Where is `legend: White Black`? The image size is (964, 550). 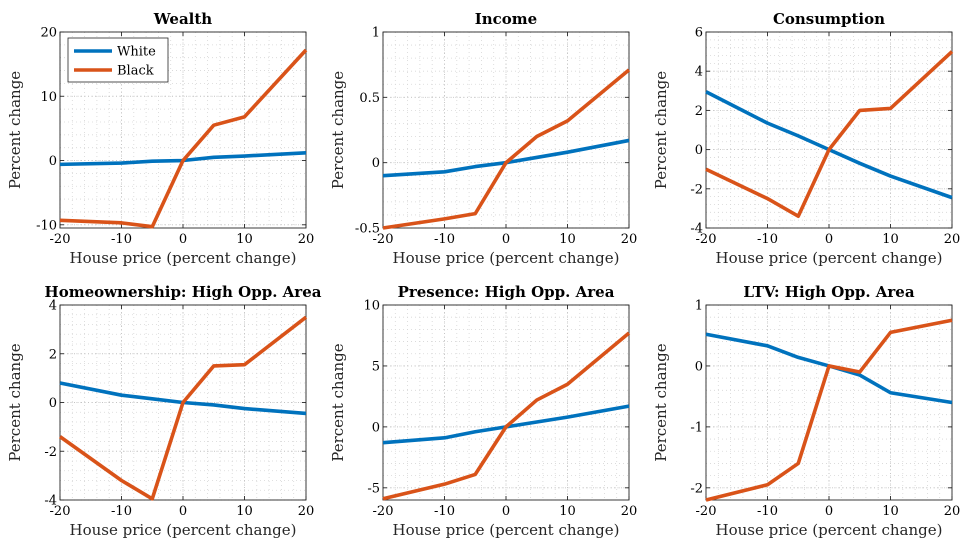 legend: White Black is located at coordinates (118, 60).